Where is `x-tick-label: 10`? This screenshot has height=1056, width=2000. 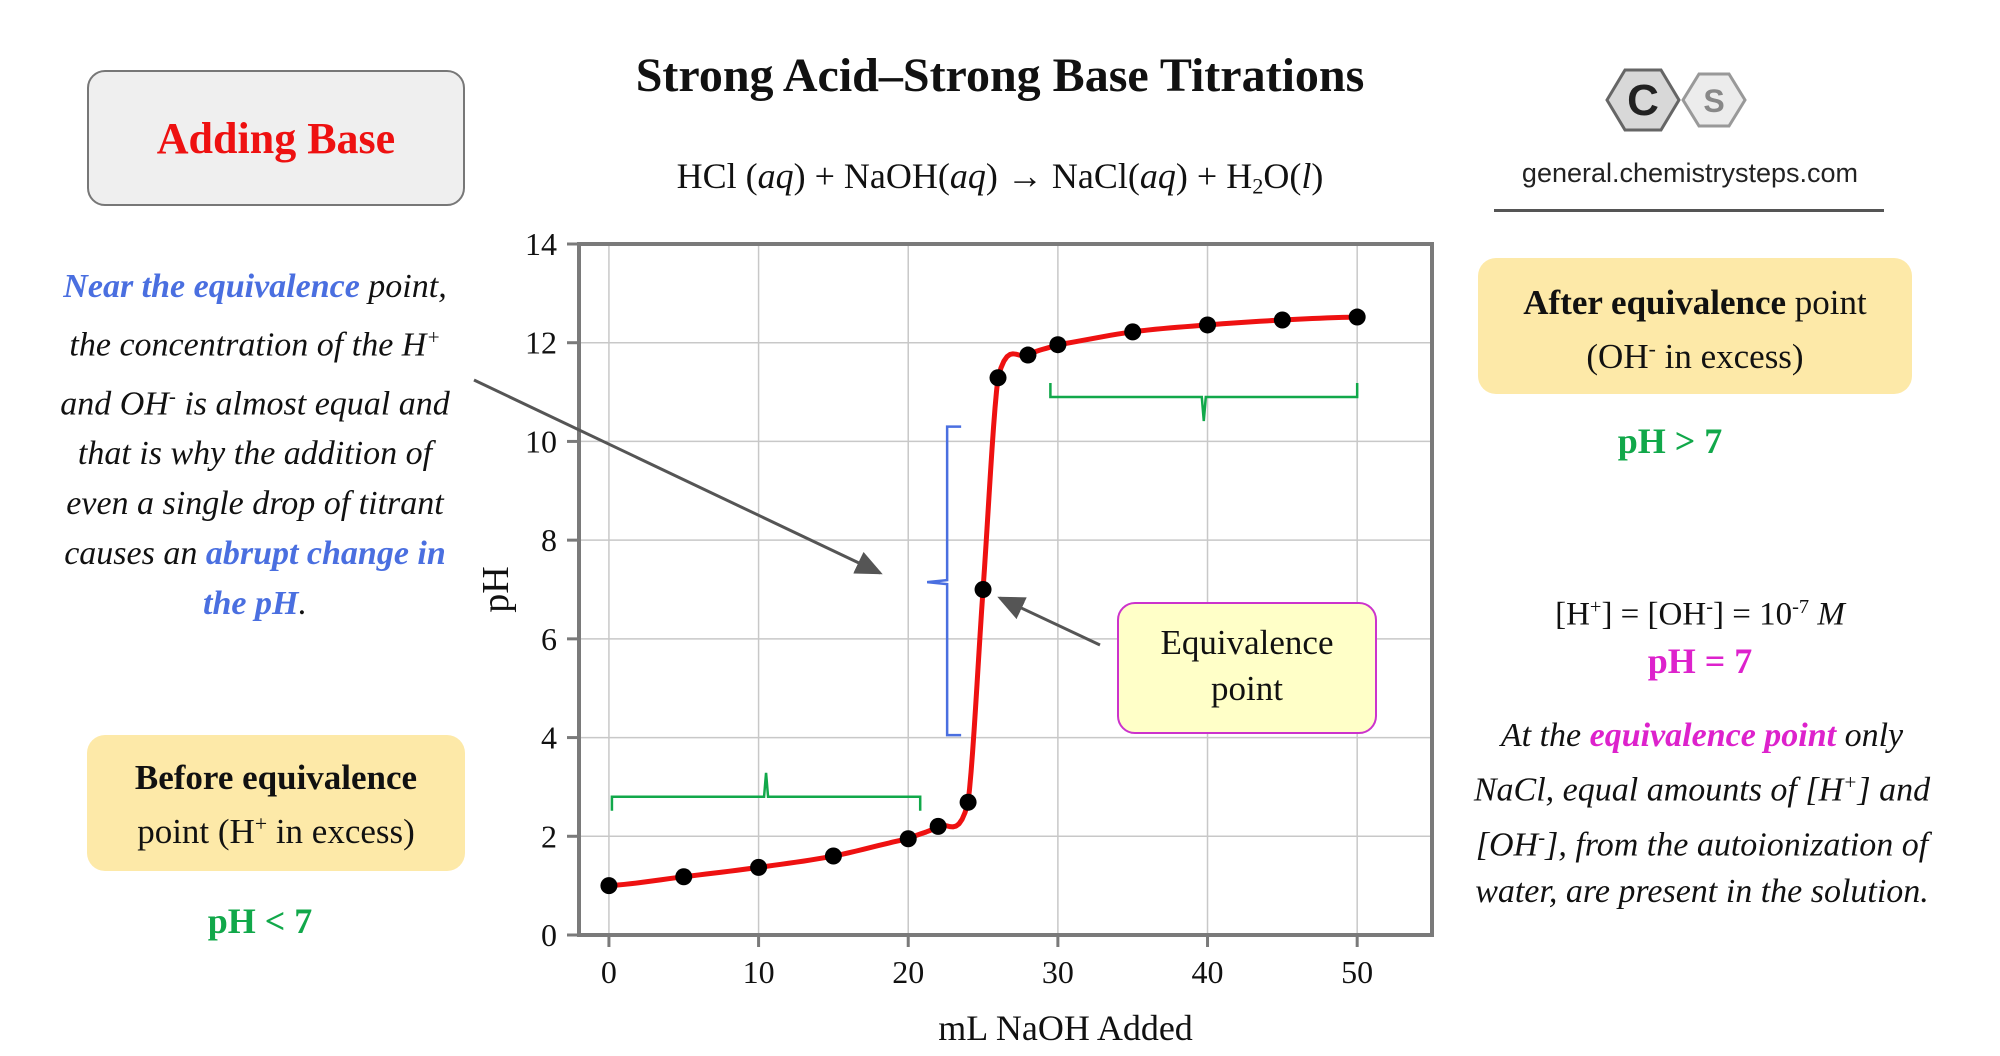
x-tick-label: 10 is located at coordinates (759, 972).